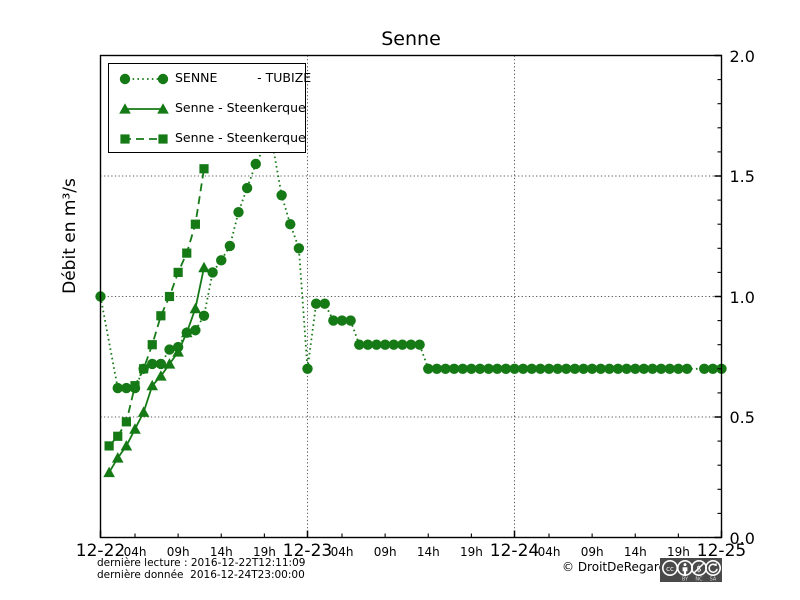 This screenshot has height=600, width=800. Describe the element at coordinates (699, 579) in the screenshot. I see `svg-text: NC` at that location.